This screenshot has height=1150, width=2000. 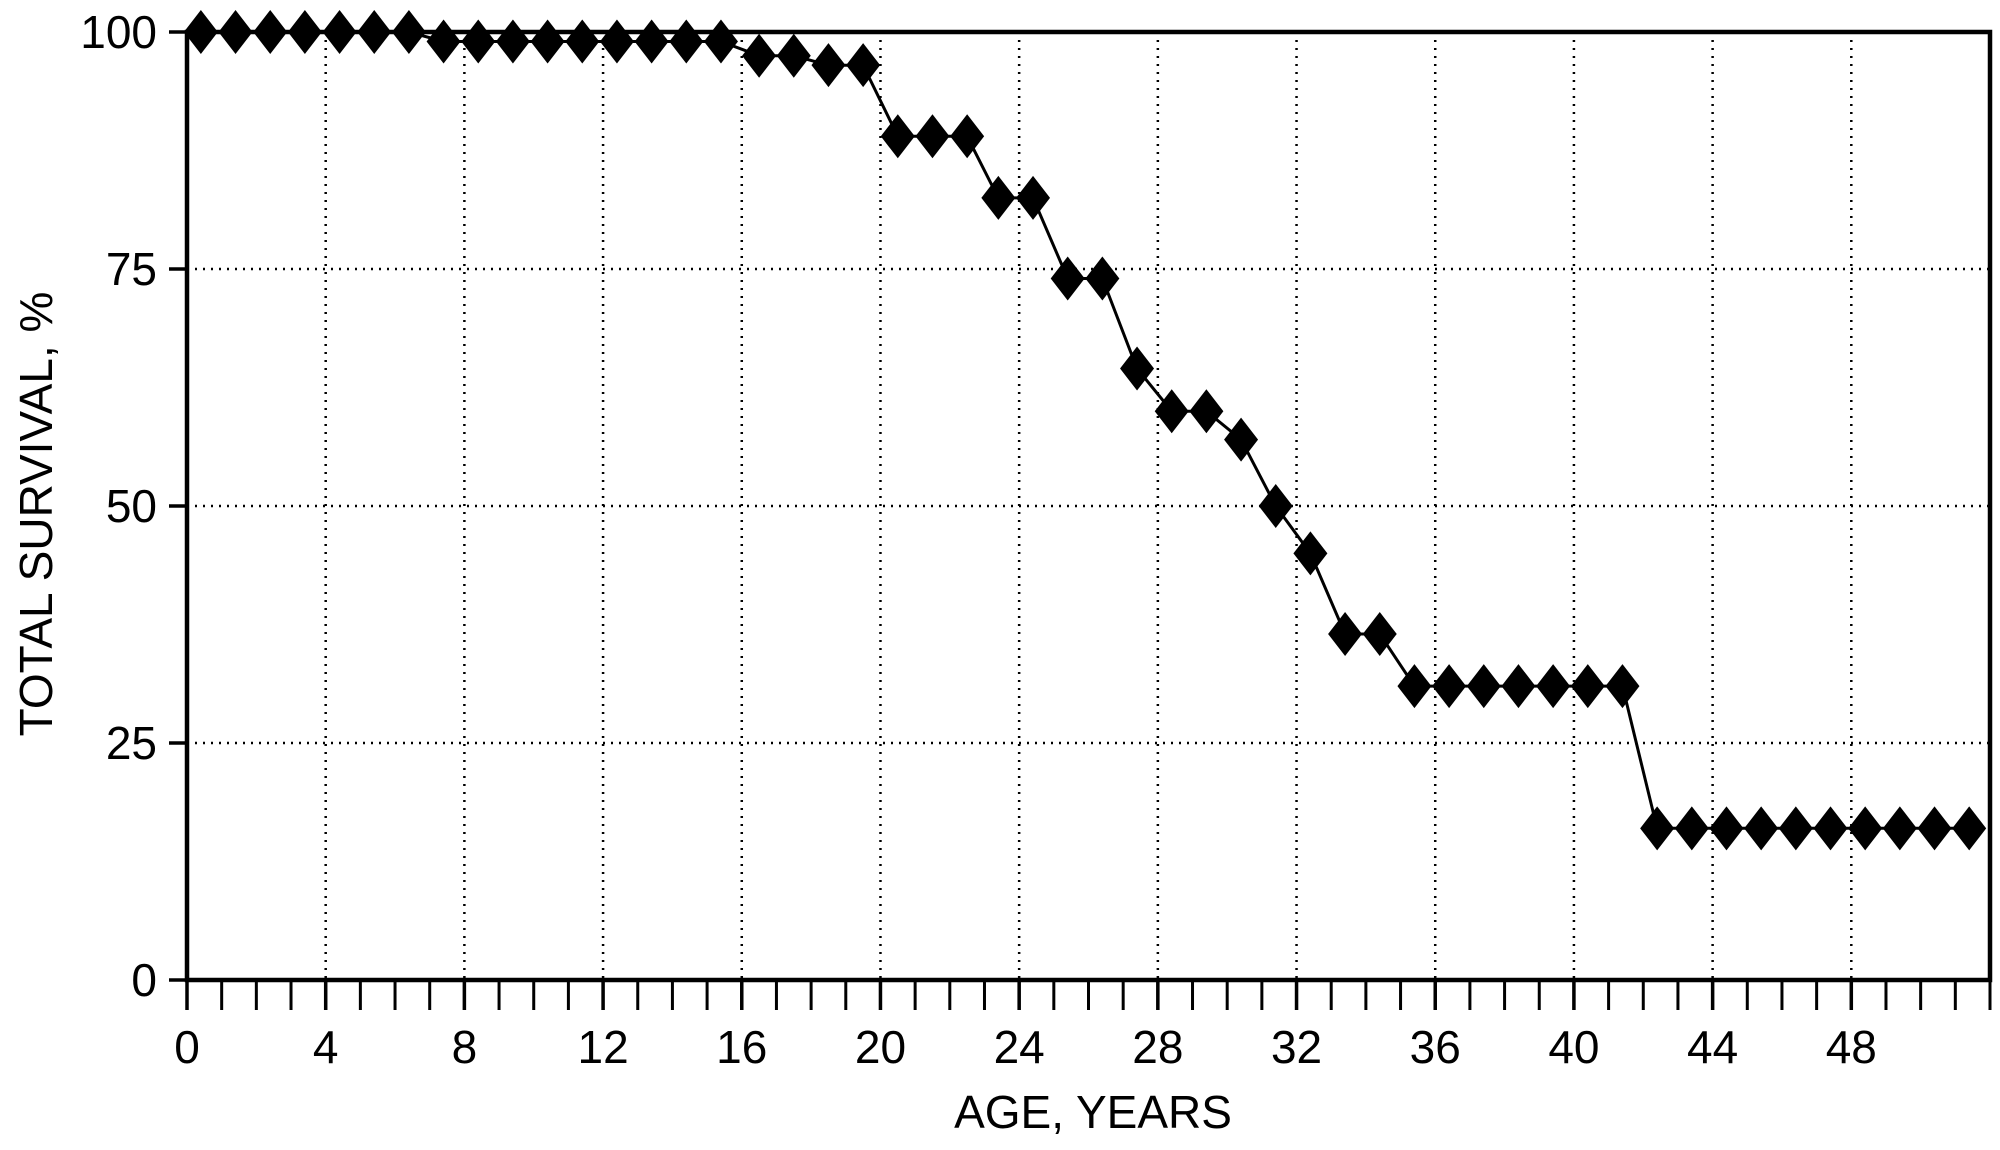 I want to click on x-tick-label: 20, so click(x=880, y=1047).